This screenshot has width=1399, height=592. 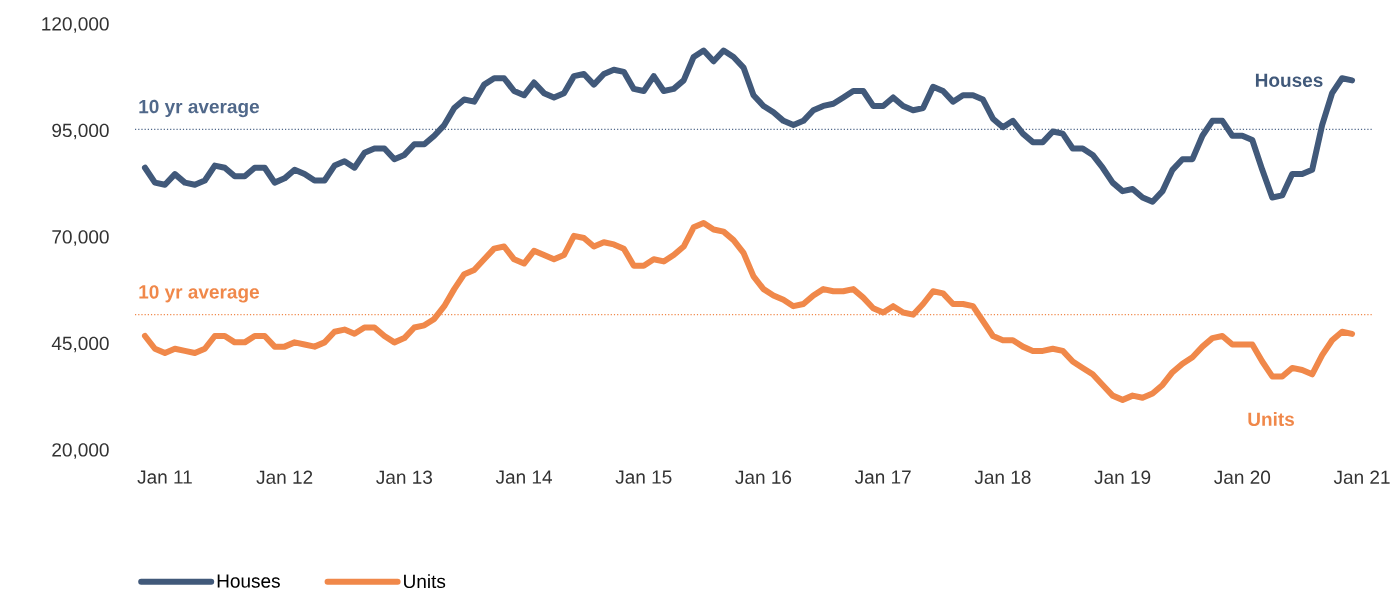 What do you see at coordinates (75, 25) in the screenshot?
I see `y-tick-label: 120,000` at bounding box center [75, 25].